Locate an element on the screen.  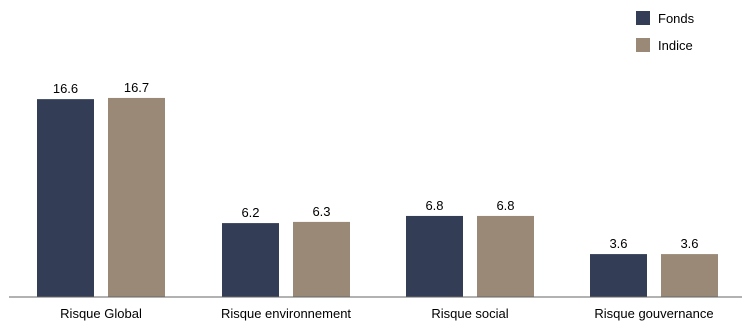
data-label-indice-1: 16.7 is located at coordinates (136, 87).